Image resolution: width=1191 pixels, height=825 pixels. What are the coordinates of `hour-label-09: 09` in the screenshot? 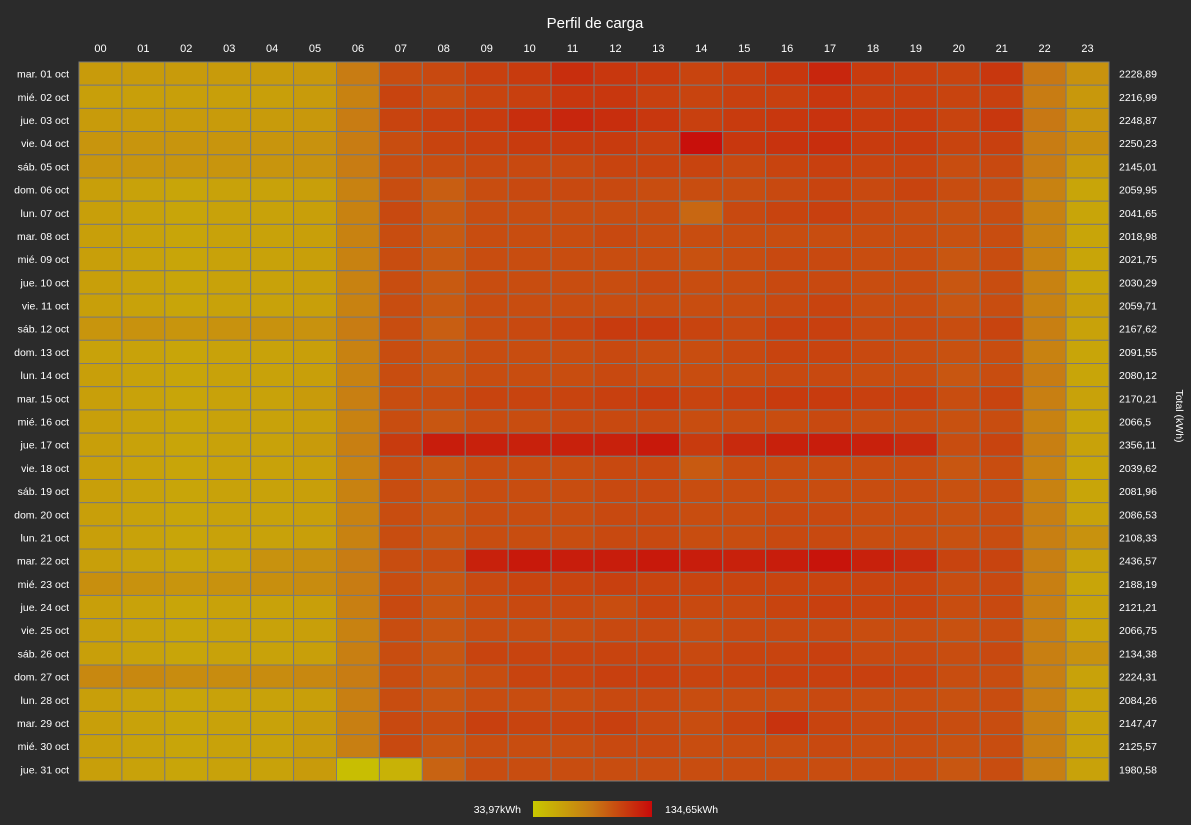 It's located at (487, 49).